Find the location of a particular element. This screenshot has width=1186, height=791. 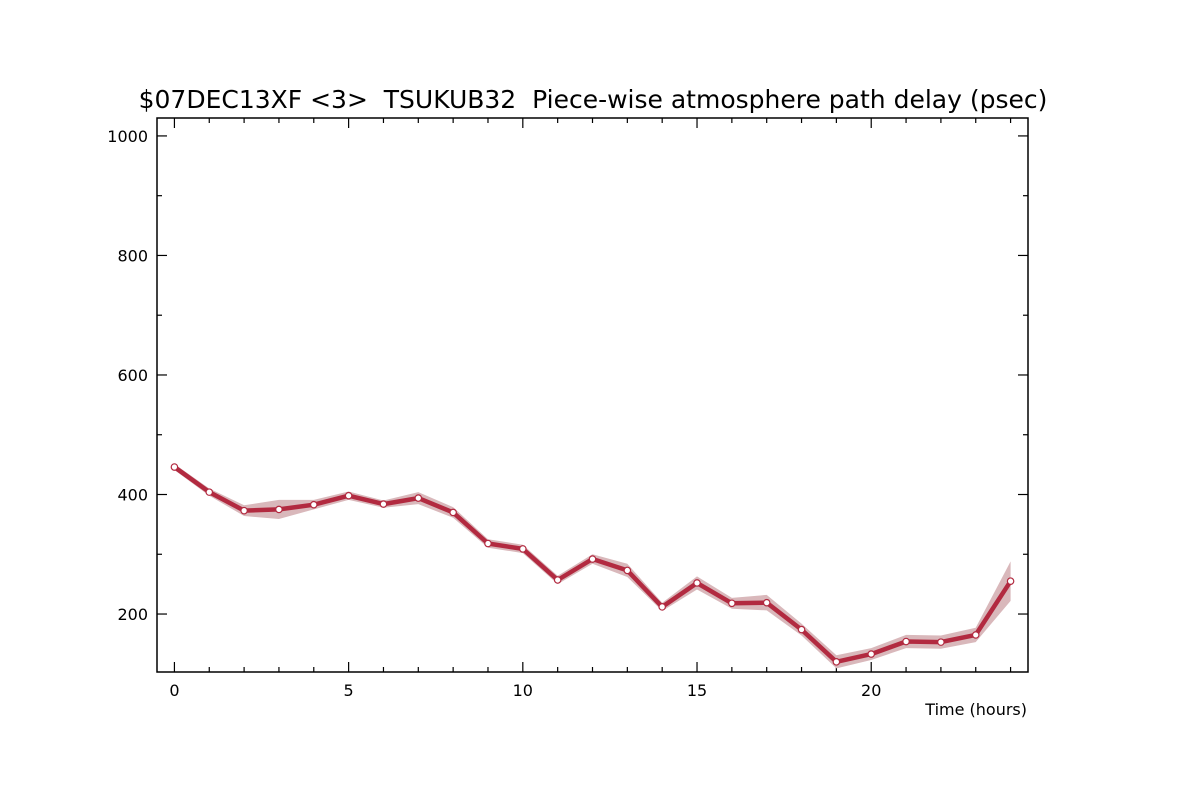

x-tick-label: 0 is located at coordinates (174, 690).